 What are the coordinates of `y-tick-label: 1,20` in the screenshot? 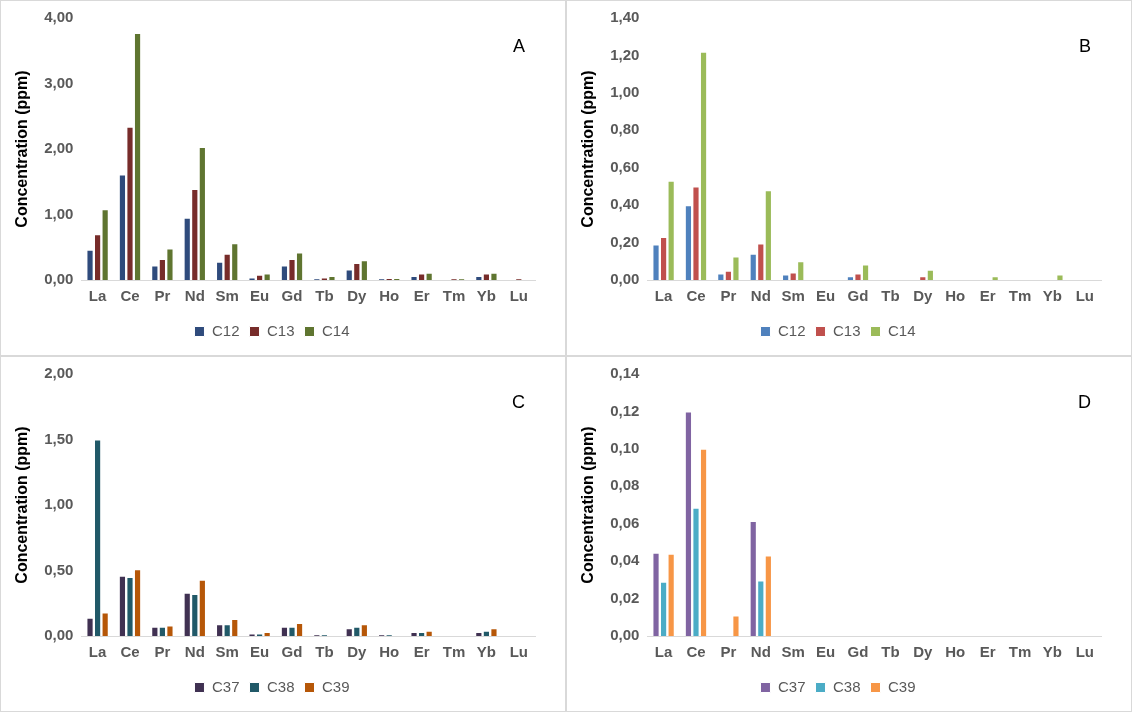 It's located at (625, 54).